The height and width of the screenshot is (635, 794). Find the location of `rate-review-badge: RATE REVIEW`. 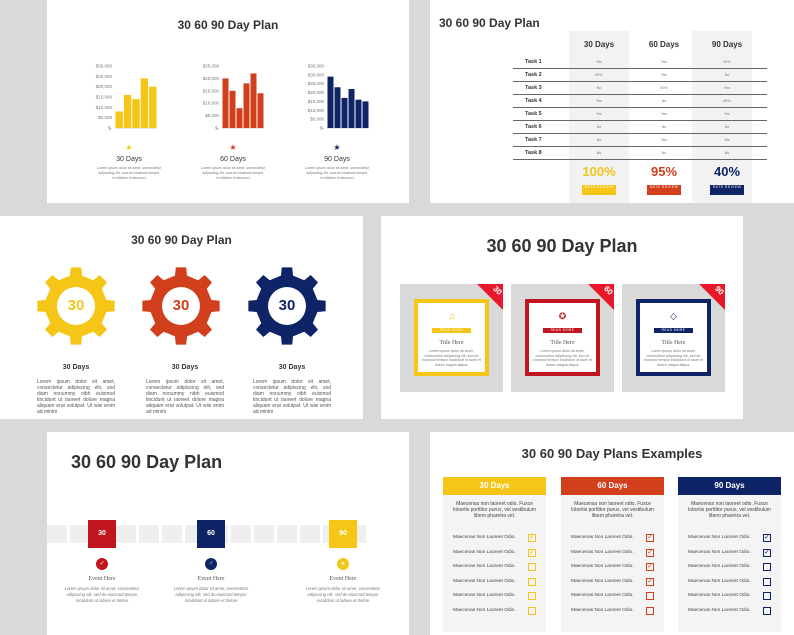

rate-review-badge: RATE REVIEW is located at coordinates (664, 190).